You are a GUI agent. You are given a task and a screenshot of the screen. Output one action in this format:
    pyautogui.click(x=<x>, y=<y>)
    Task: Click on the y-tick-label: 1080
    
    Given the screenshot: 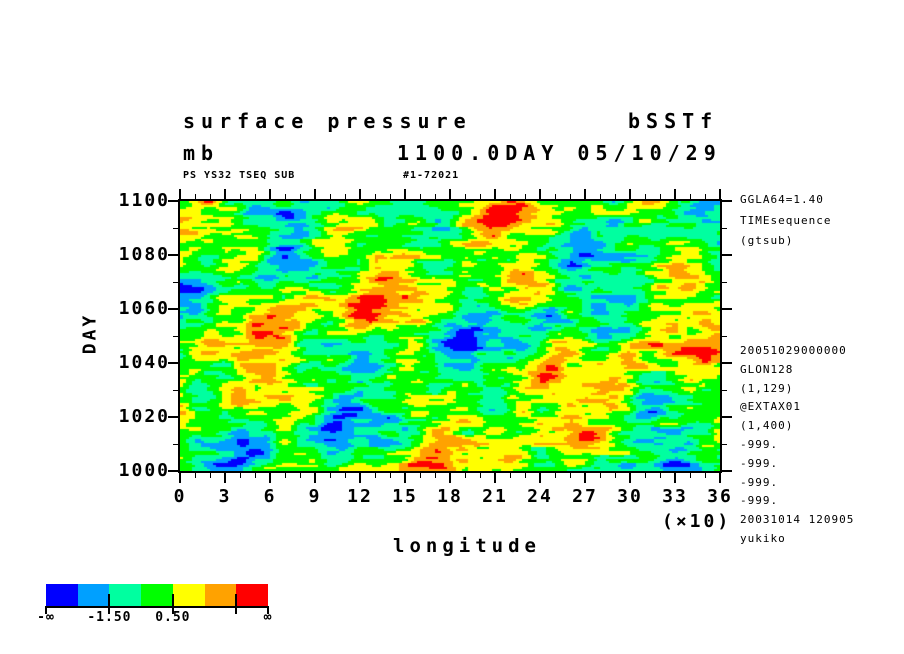 What is the action you would take?
    pyautogui.click(x=144, y=254)
    